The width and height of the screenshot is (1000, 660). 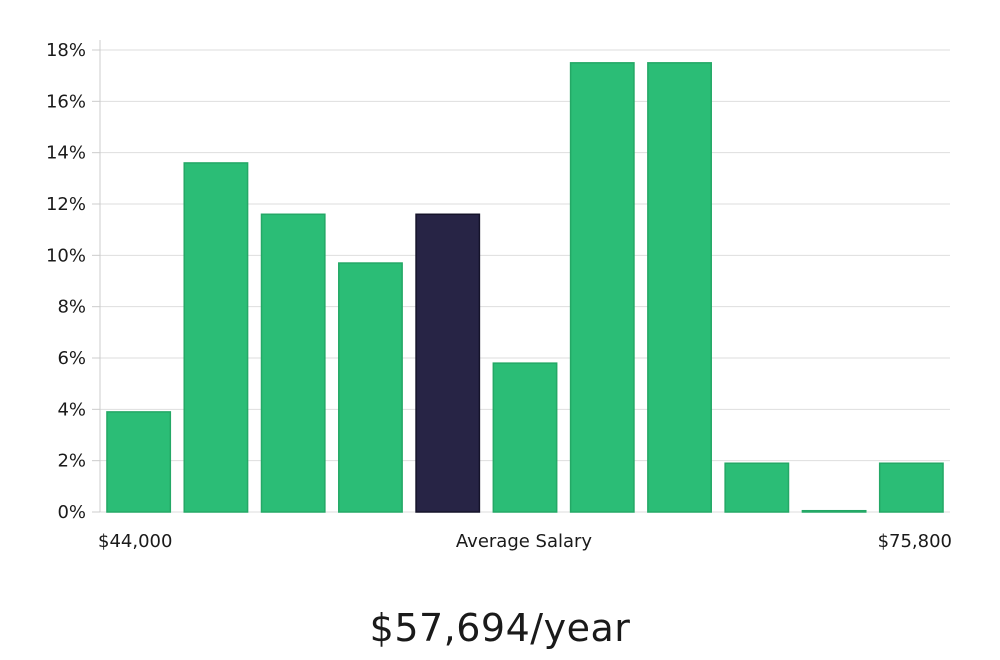 What do you see at coordinates (71, 307) in the screenshot?
I see `y-tick-label: 8%` at bounding box center [71, 307].